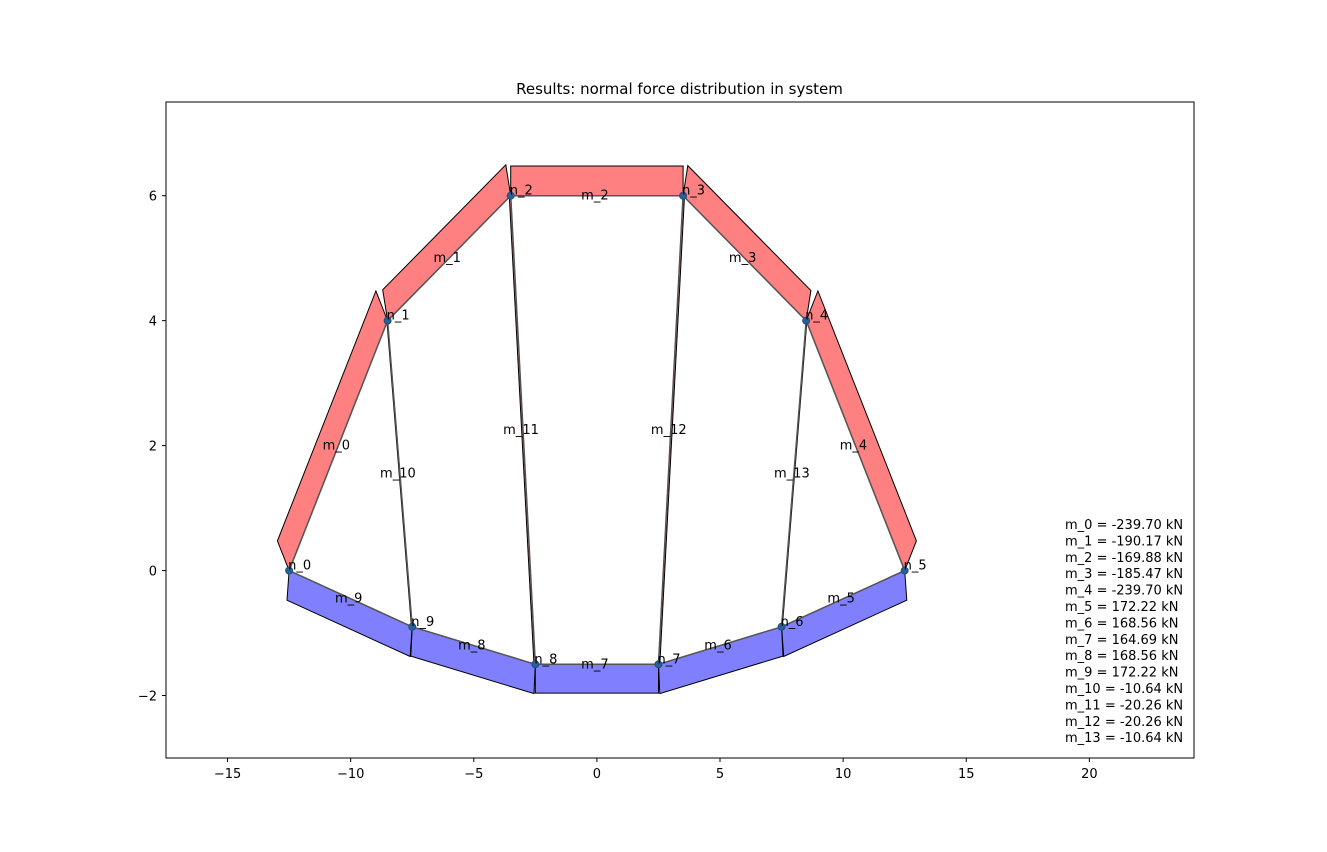 This screenshot has width=1327, height=852. What do you see at coordinates (398, 316) in the screenshot?
I see `node-label-n-1: n_1` at bounding box center [398, 316].